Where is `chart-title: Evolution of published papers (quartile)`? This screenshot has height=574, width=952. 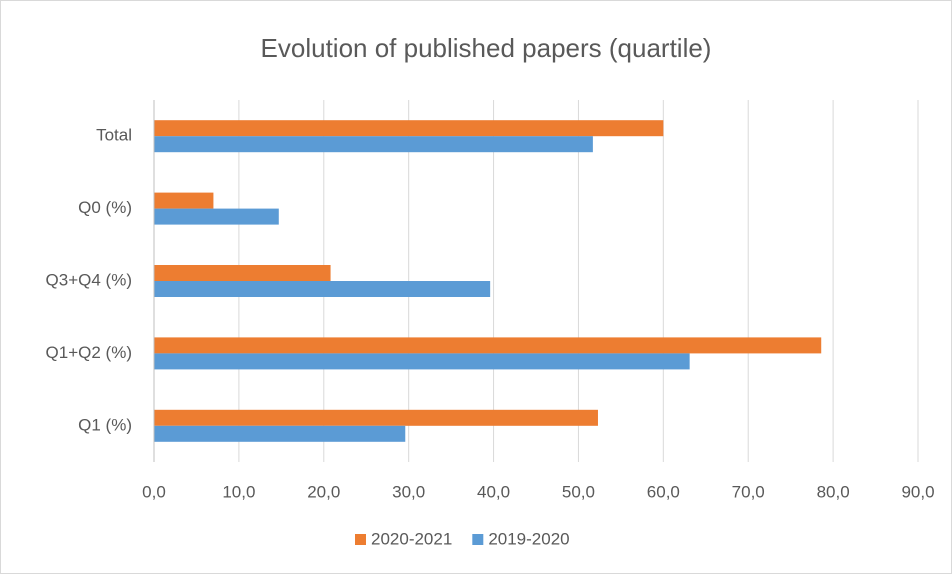
chart-title: Evolution of published papers (quartile) is located at coordinates (486, 48).